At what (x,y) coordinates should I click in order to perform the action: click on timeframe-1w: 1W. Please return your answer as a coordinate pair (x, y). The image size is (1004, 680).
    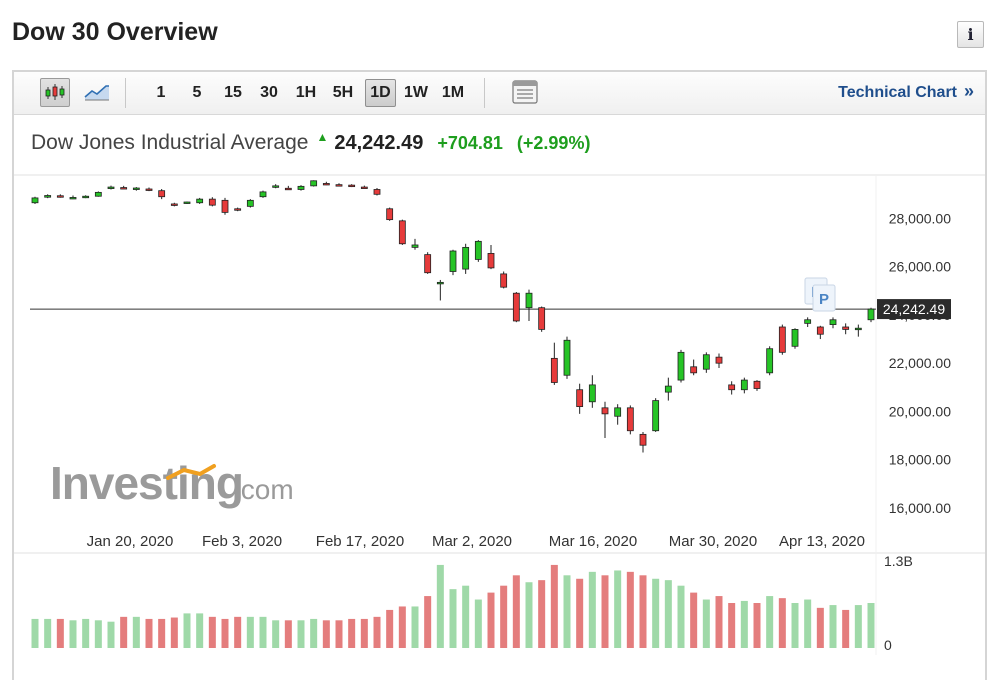
    Looking at the image, I should click on (416, 92).